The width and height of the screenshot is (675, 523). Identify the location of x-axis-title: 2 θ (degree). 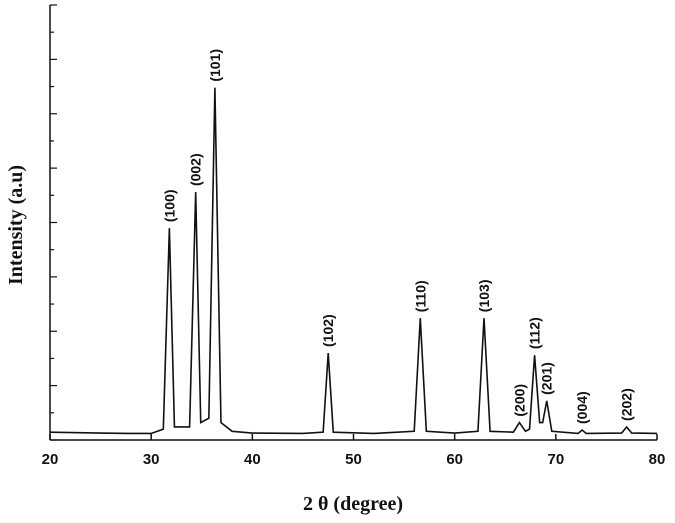
(353, 504).